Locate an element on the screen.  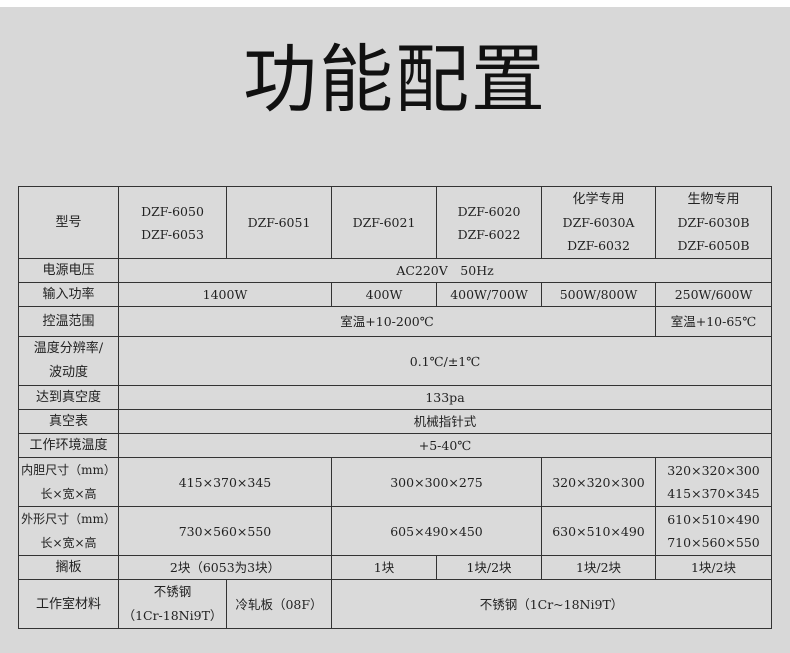
value-cell: 不锈钢（1Cr~18Ni9T） is located at coordinates (551, 604).